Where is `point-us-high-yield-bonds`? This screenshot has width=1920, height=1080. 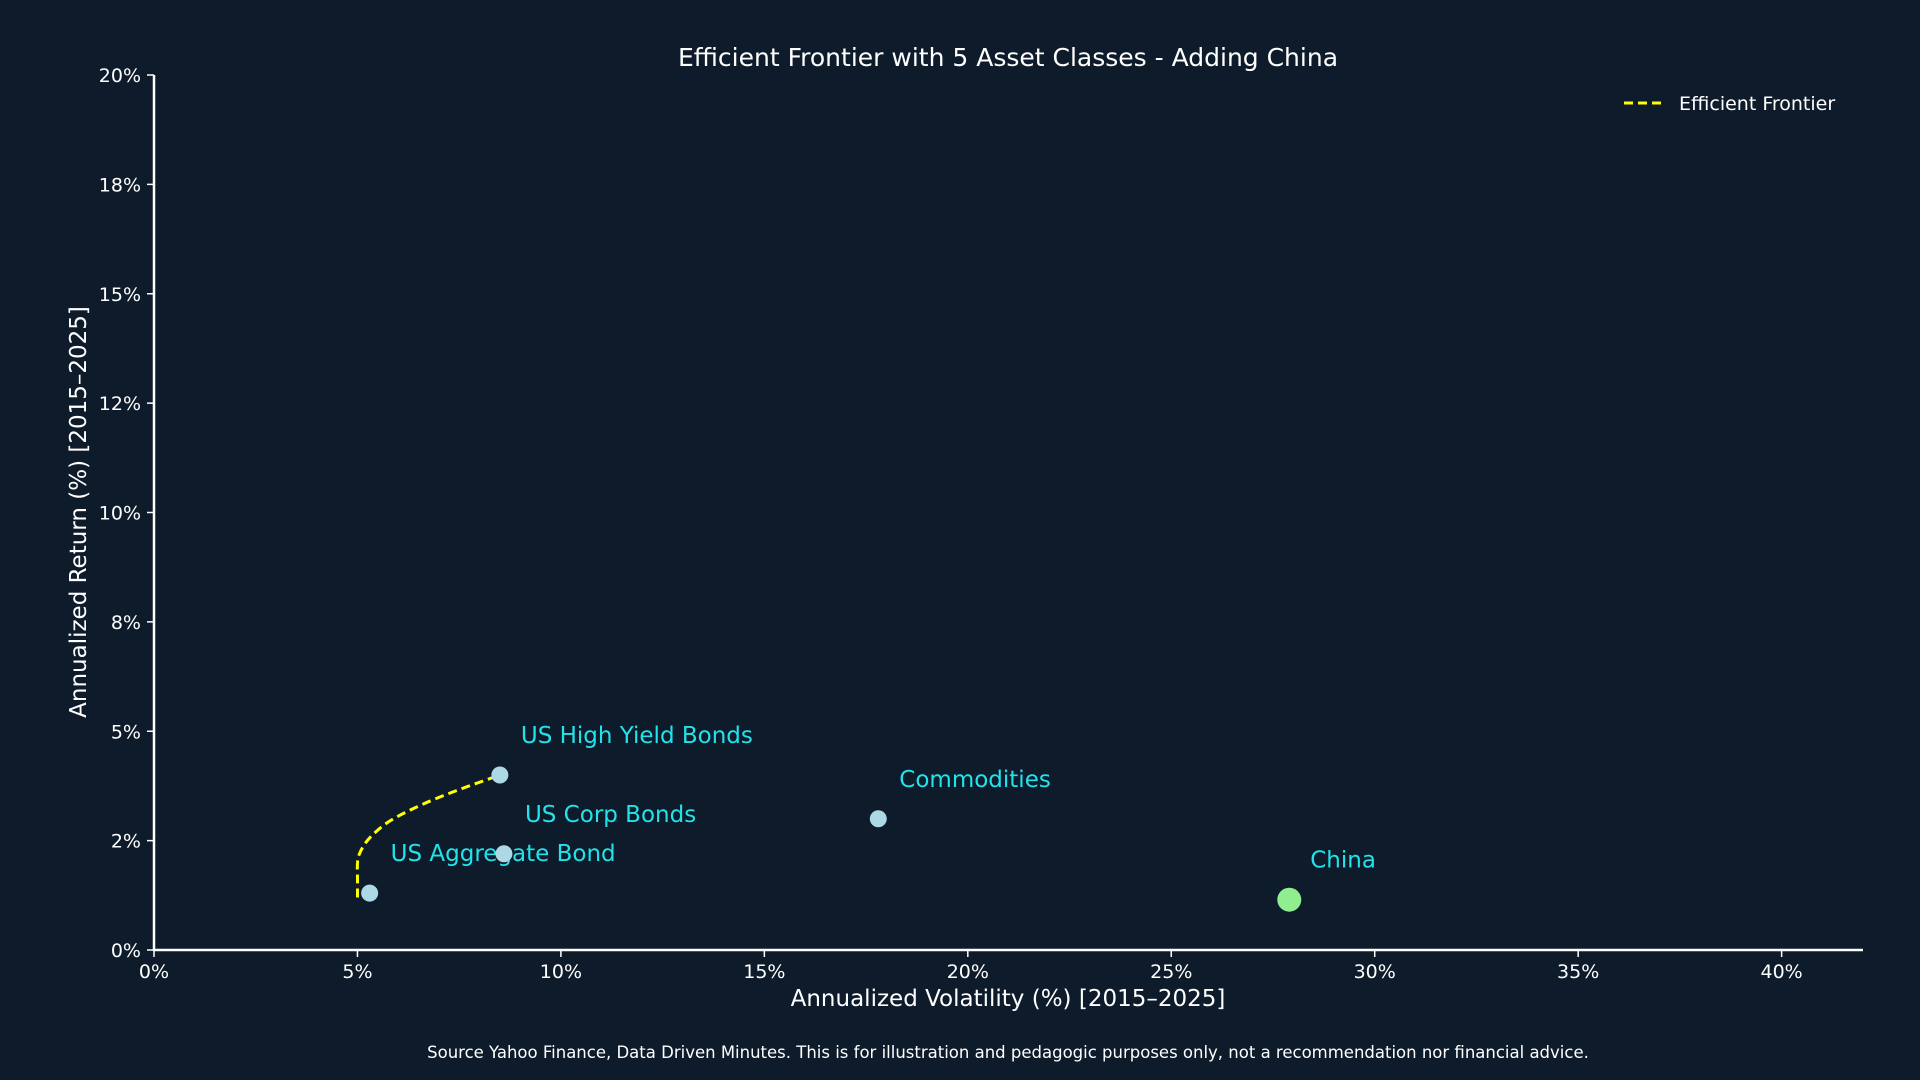
point-us-high-yield-bonds is located at coordinates (500, 775).